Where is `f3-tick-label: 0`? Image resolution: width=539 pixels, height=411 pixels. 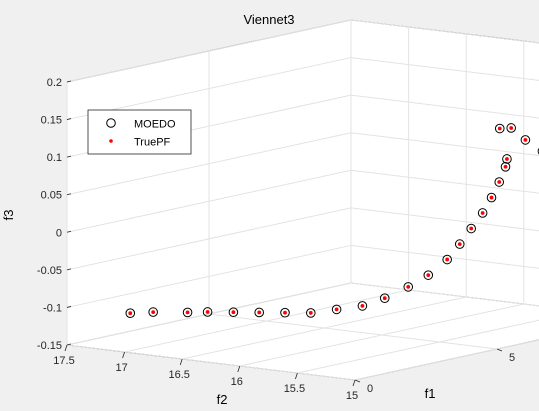 f3-tick-label: 0 is located at coordinates (59, 233).